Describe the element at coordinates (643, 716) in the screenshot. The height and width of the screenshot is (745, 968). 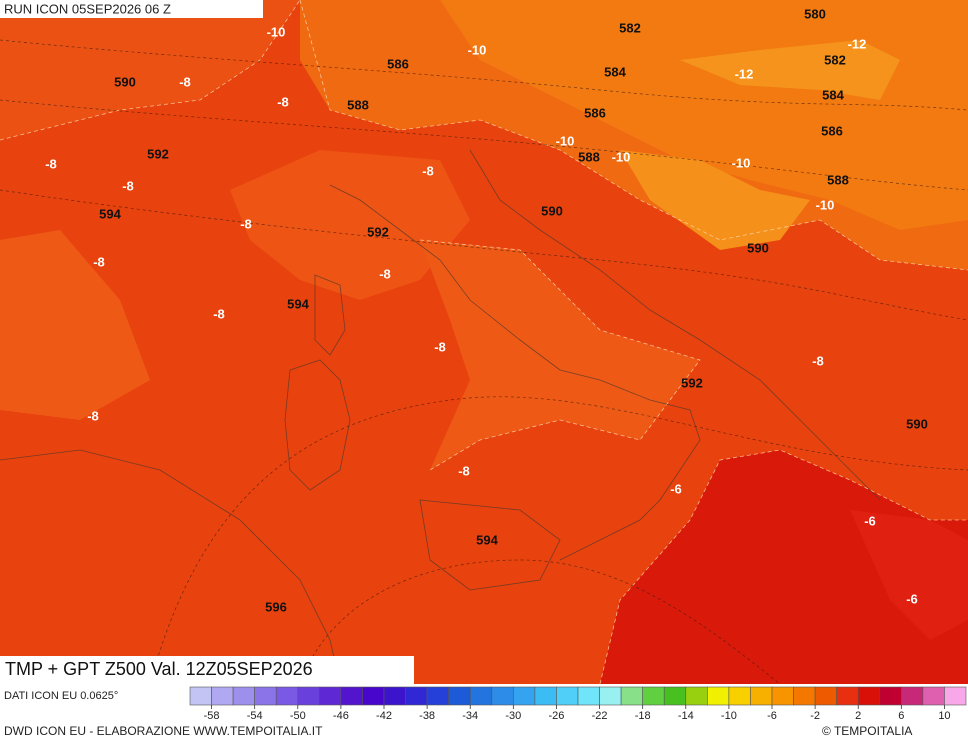
I see `colorbar-label: -18` at that location.